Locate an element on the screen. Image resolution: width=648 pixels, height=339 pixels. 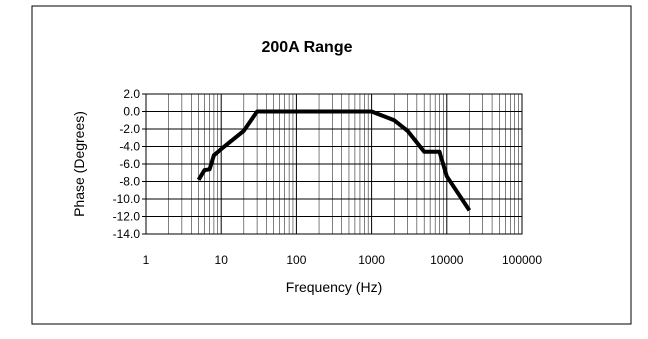
x-tick-label: 100000 is located at coordinates (522, 260).